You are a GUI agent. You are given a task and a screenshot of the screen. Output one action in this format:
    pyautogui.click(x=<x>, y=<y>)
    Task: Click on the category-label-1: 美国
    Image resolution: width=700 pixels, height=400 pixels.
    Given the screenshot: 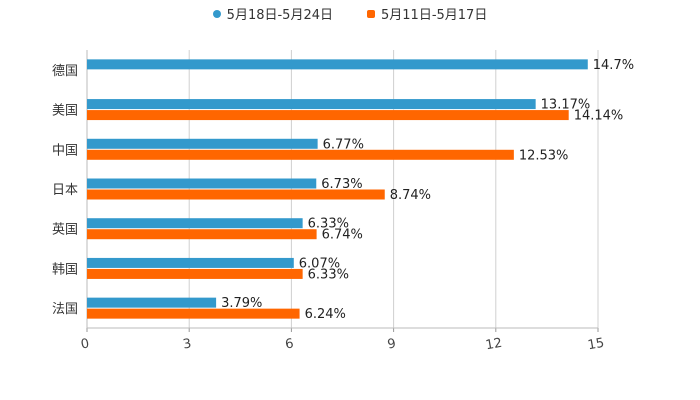 What is the action you would take?
    pyautogui.click(x=65, y=111)
    